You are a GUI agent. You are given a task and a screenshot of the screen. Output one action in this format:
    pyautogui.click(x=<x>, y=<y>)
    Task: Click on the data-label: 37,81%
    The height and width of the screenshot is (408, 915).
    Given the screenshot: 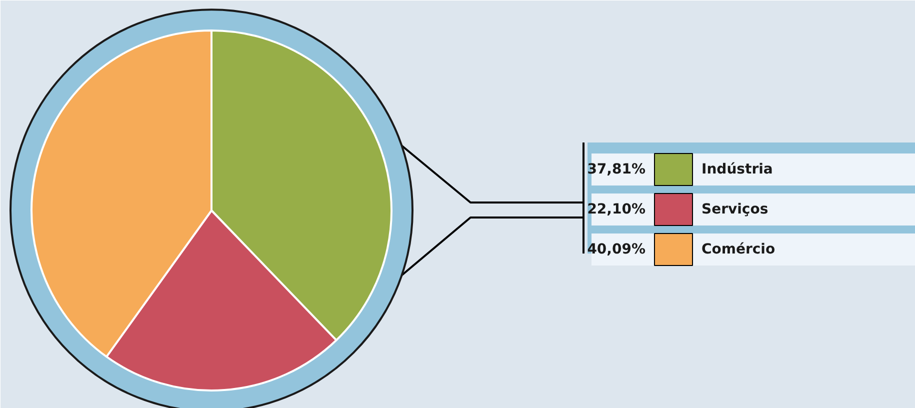 What is the action you would take?
    pyautogui.click(x=616, y=170)
    